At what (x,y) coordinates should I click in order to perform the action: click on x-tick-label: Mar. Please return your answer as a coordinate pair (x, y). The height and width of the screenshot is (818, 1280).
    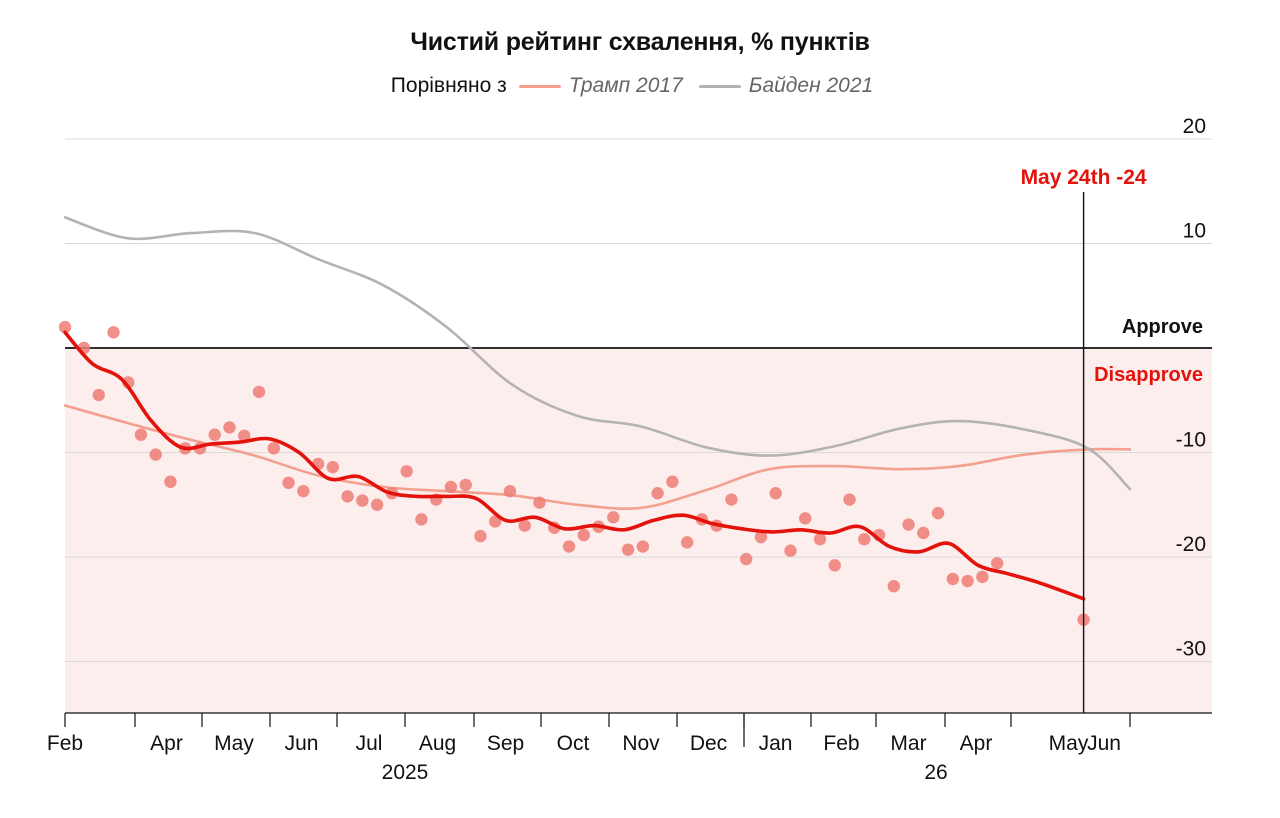
    Looking at the image, I should click on (908, 743).